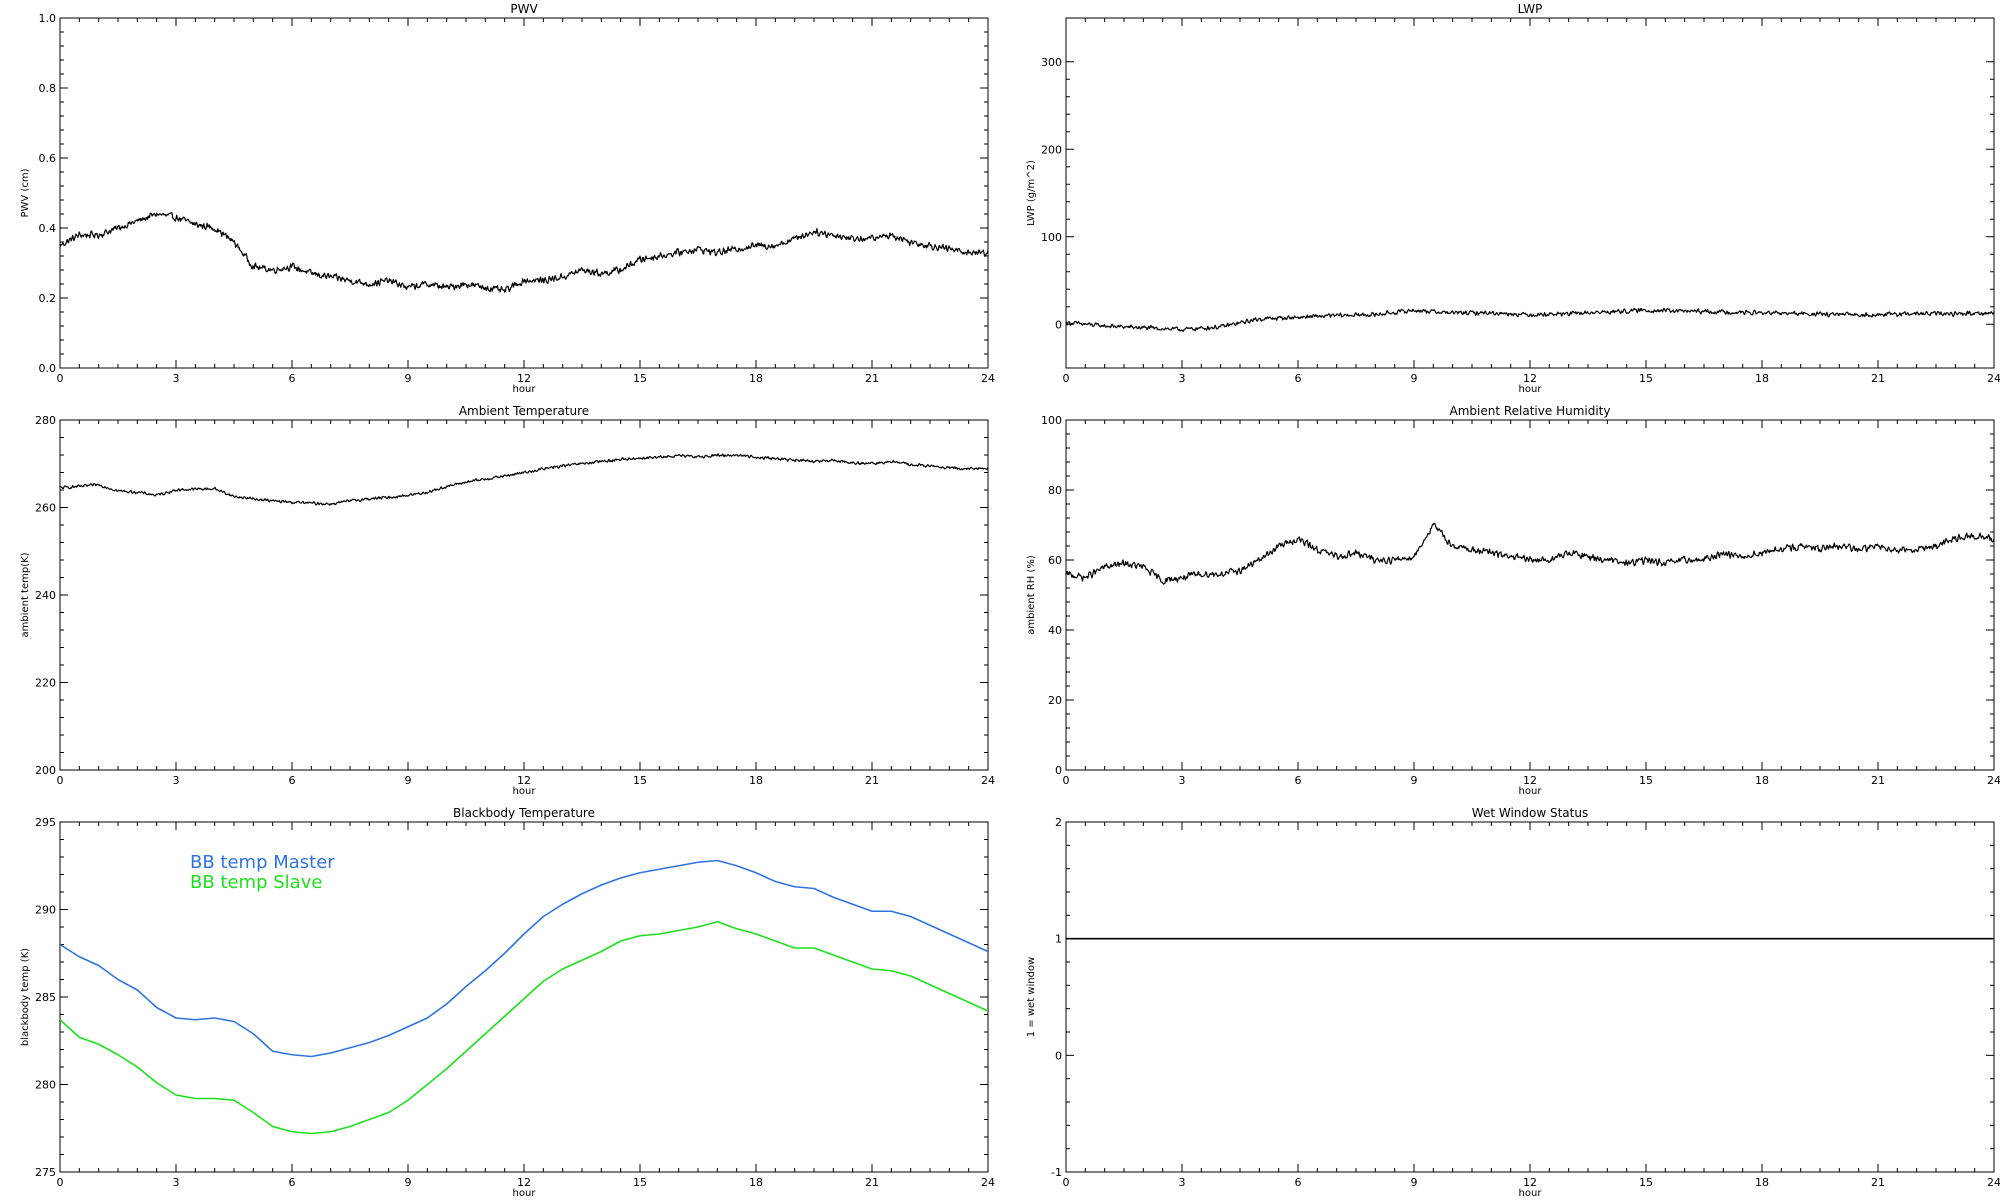  Describe the element at coordinates (524, 813) in the screenshot. I see `chart-title: Blackbody Temperature` at that location.